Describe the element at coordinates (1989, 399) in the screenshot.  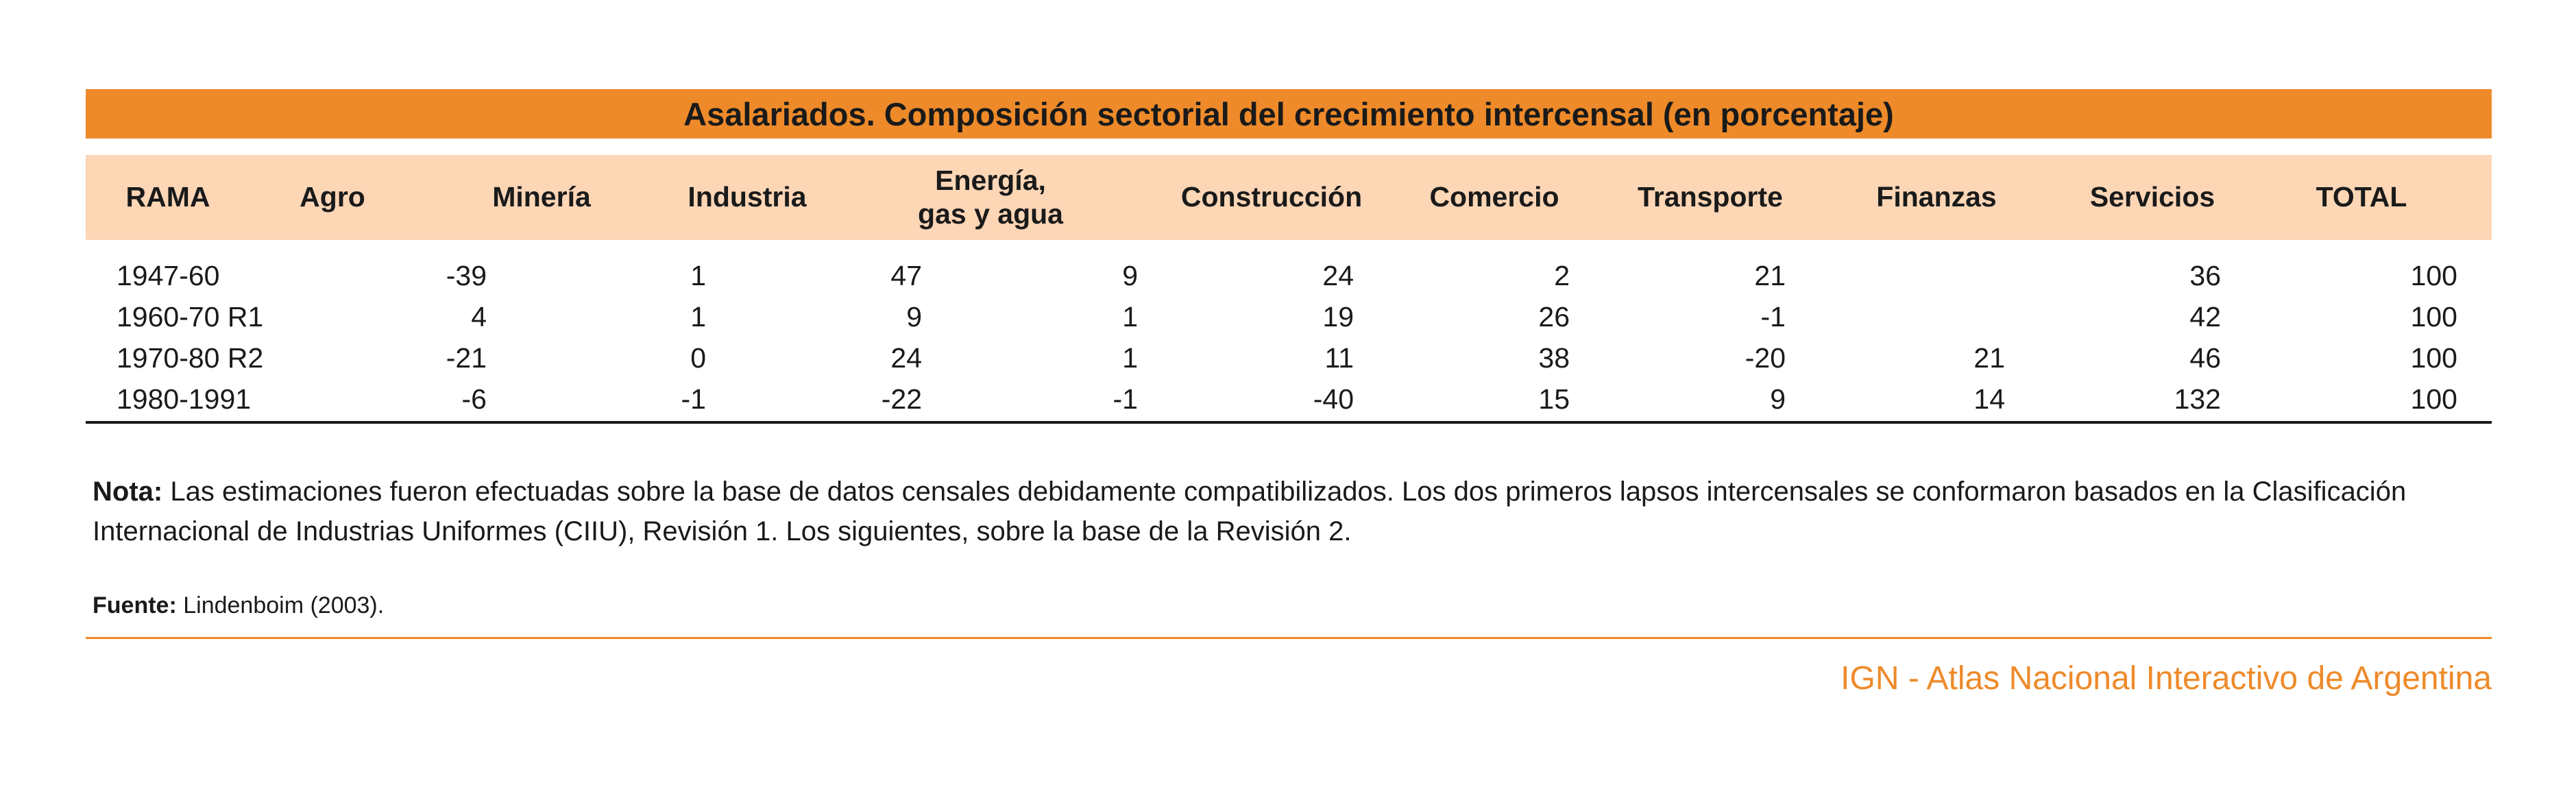
I see `cell-finanzas: 14` at that location.